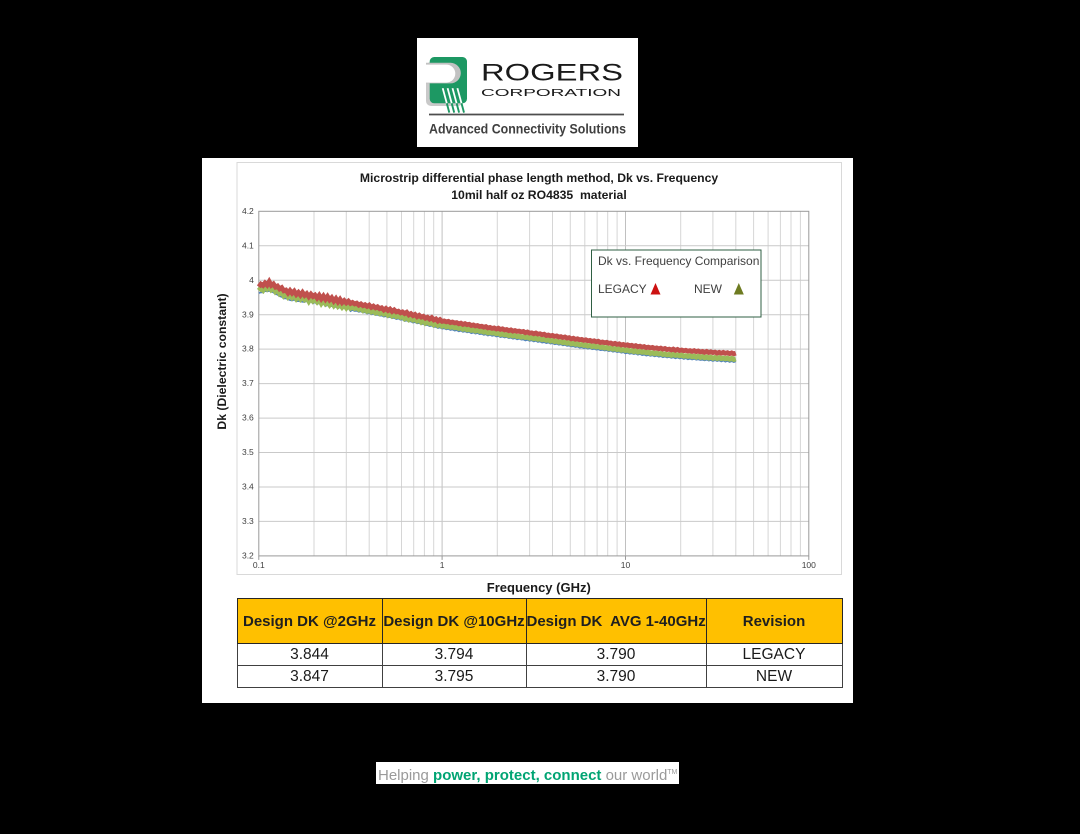  What do you see at coordinates (708, 289) in the screenshot?
I see `svg-text: NEW` at bounding box center [708, 289].